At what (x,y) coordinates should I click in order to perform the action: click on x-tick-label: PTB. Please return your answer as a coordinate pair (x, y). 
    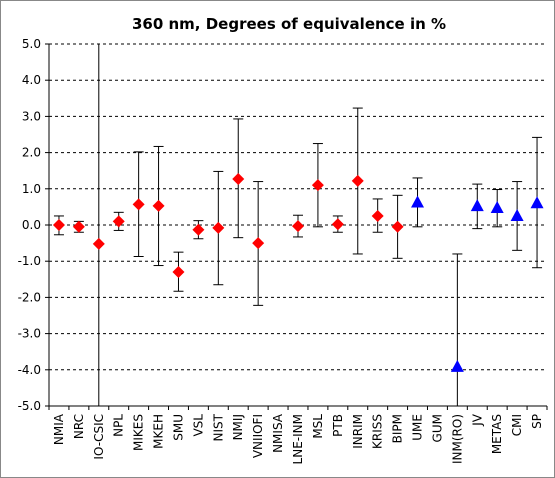
    Looking at the image, I should click on (338, 425).